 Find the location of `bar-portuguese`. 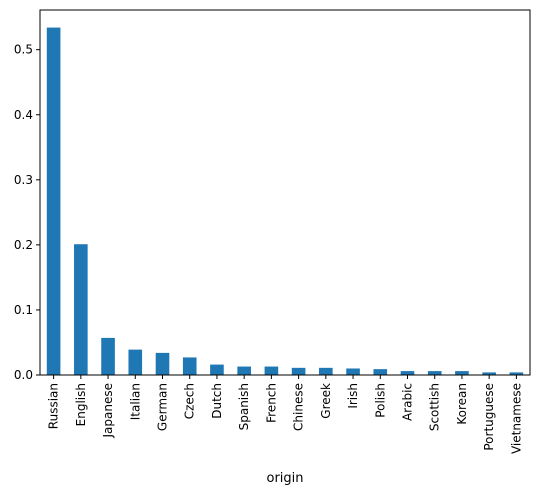

bar-portuguese is located at coordinates (489, 373).